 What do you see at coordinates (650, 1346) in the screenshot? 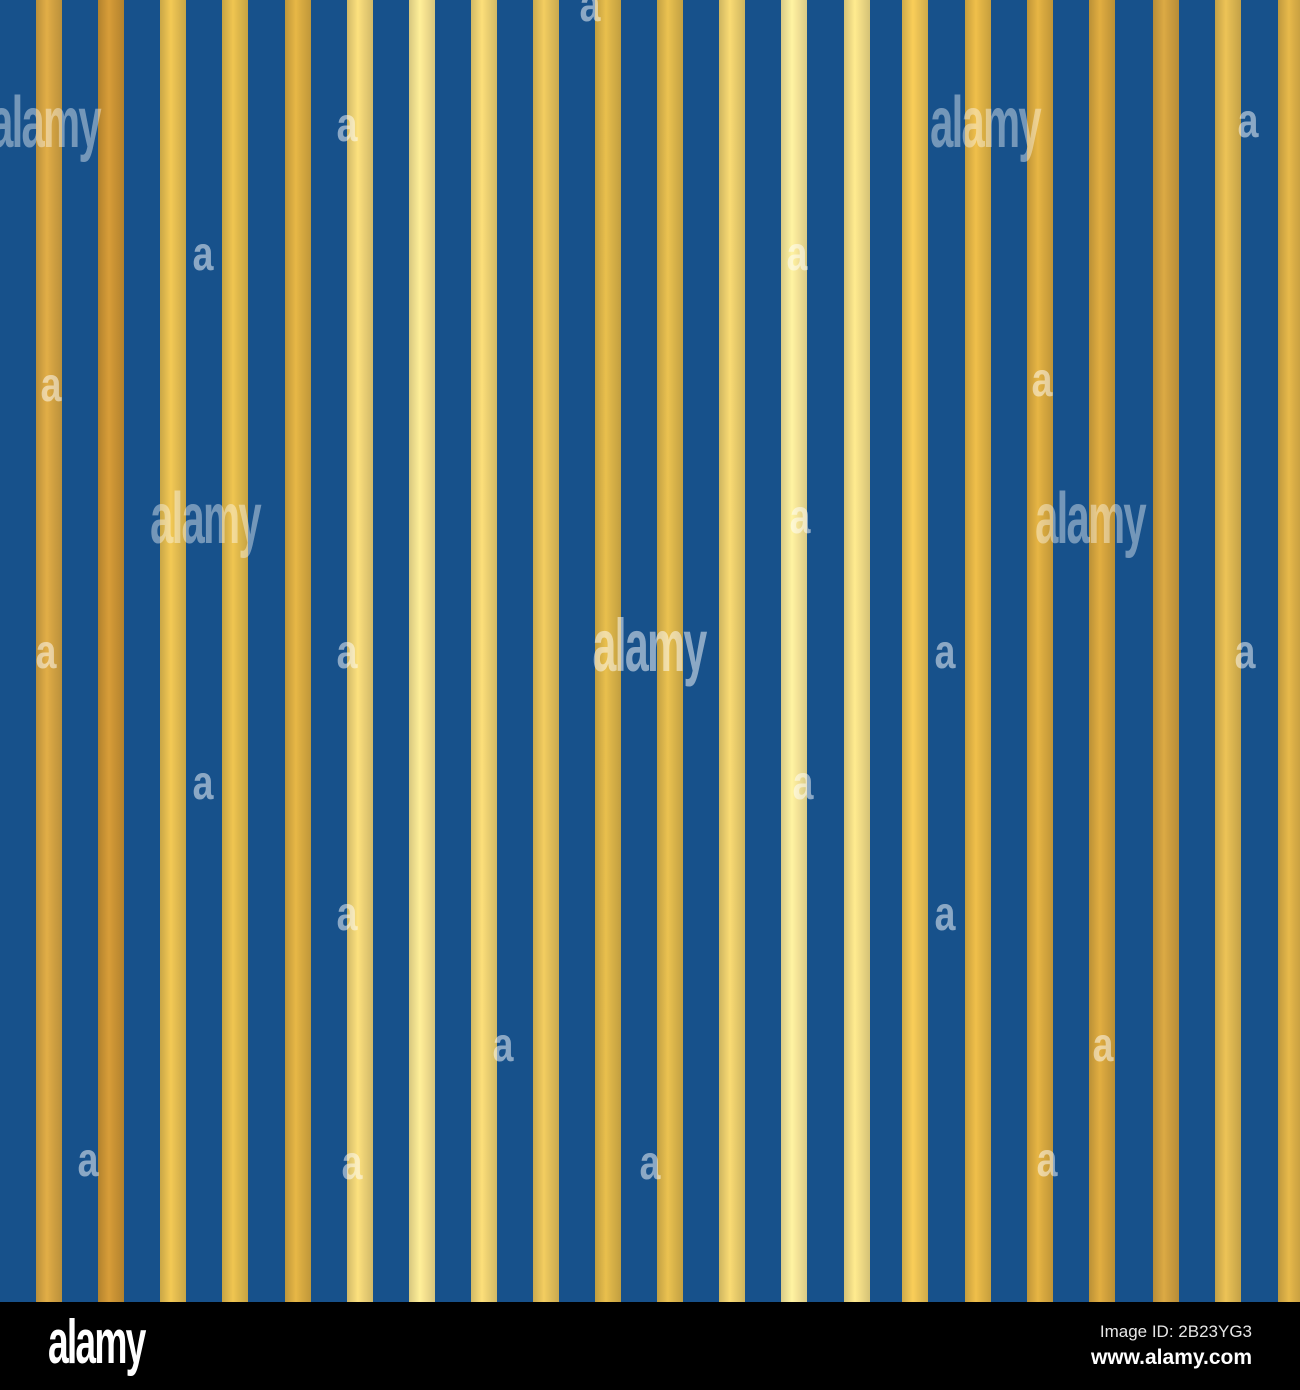
I see `footer-bar: alamy Image ID: 2B23YG3 www.alamy.com` at bounding box center [650, 1346].